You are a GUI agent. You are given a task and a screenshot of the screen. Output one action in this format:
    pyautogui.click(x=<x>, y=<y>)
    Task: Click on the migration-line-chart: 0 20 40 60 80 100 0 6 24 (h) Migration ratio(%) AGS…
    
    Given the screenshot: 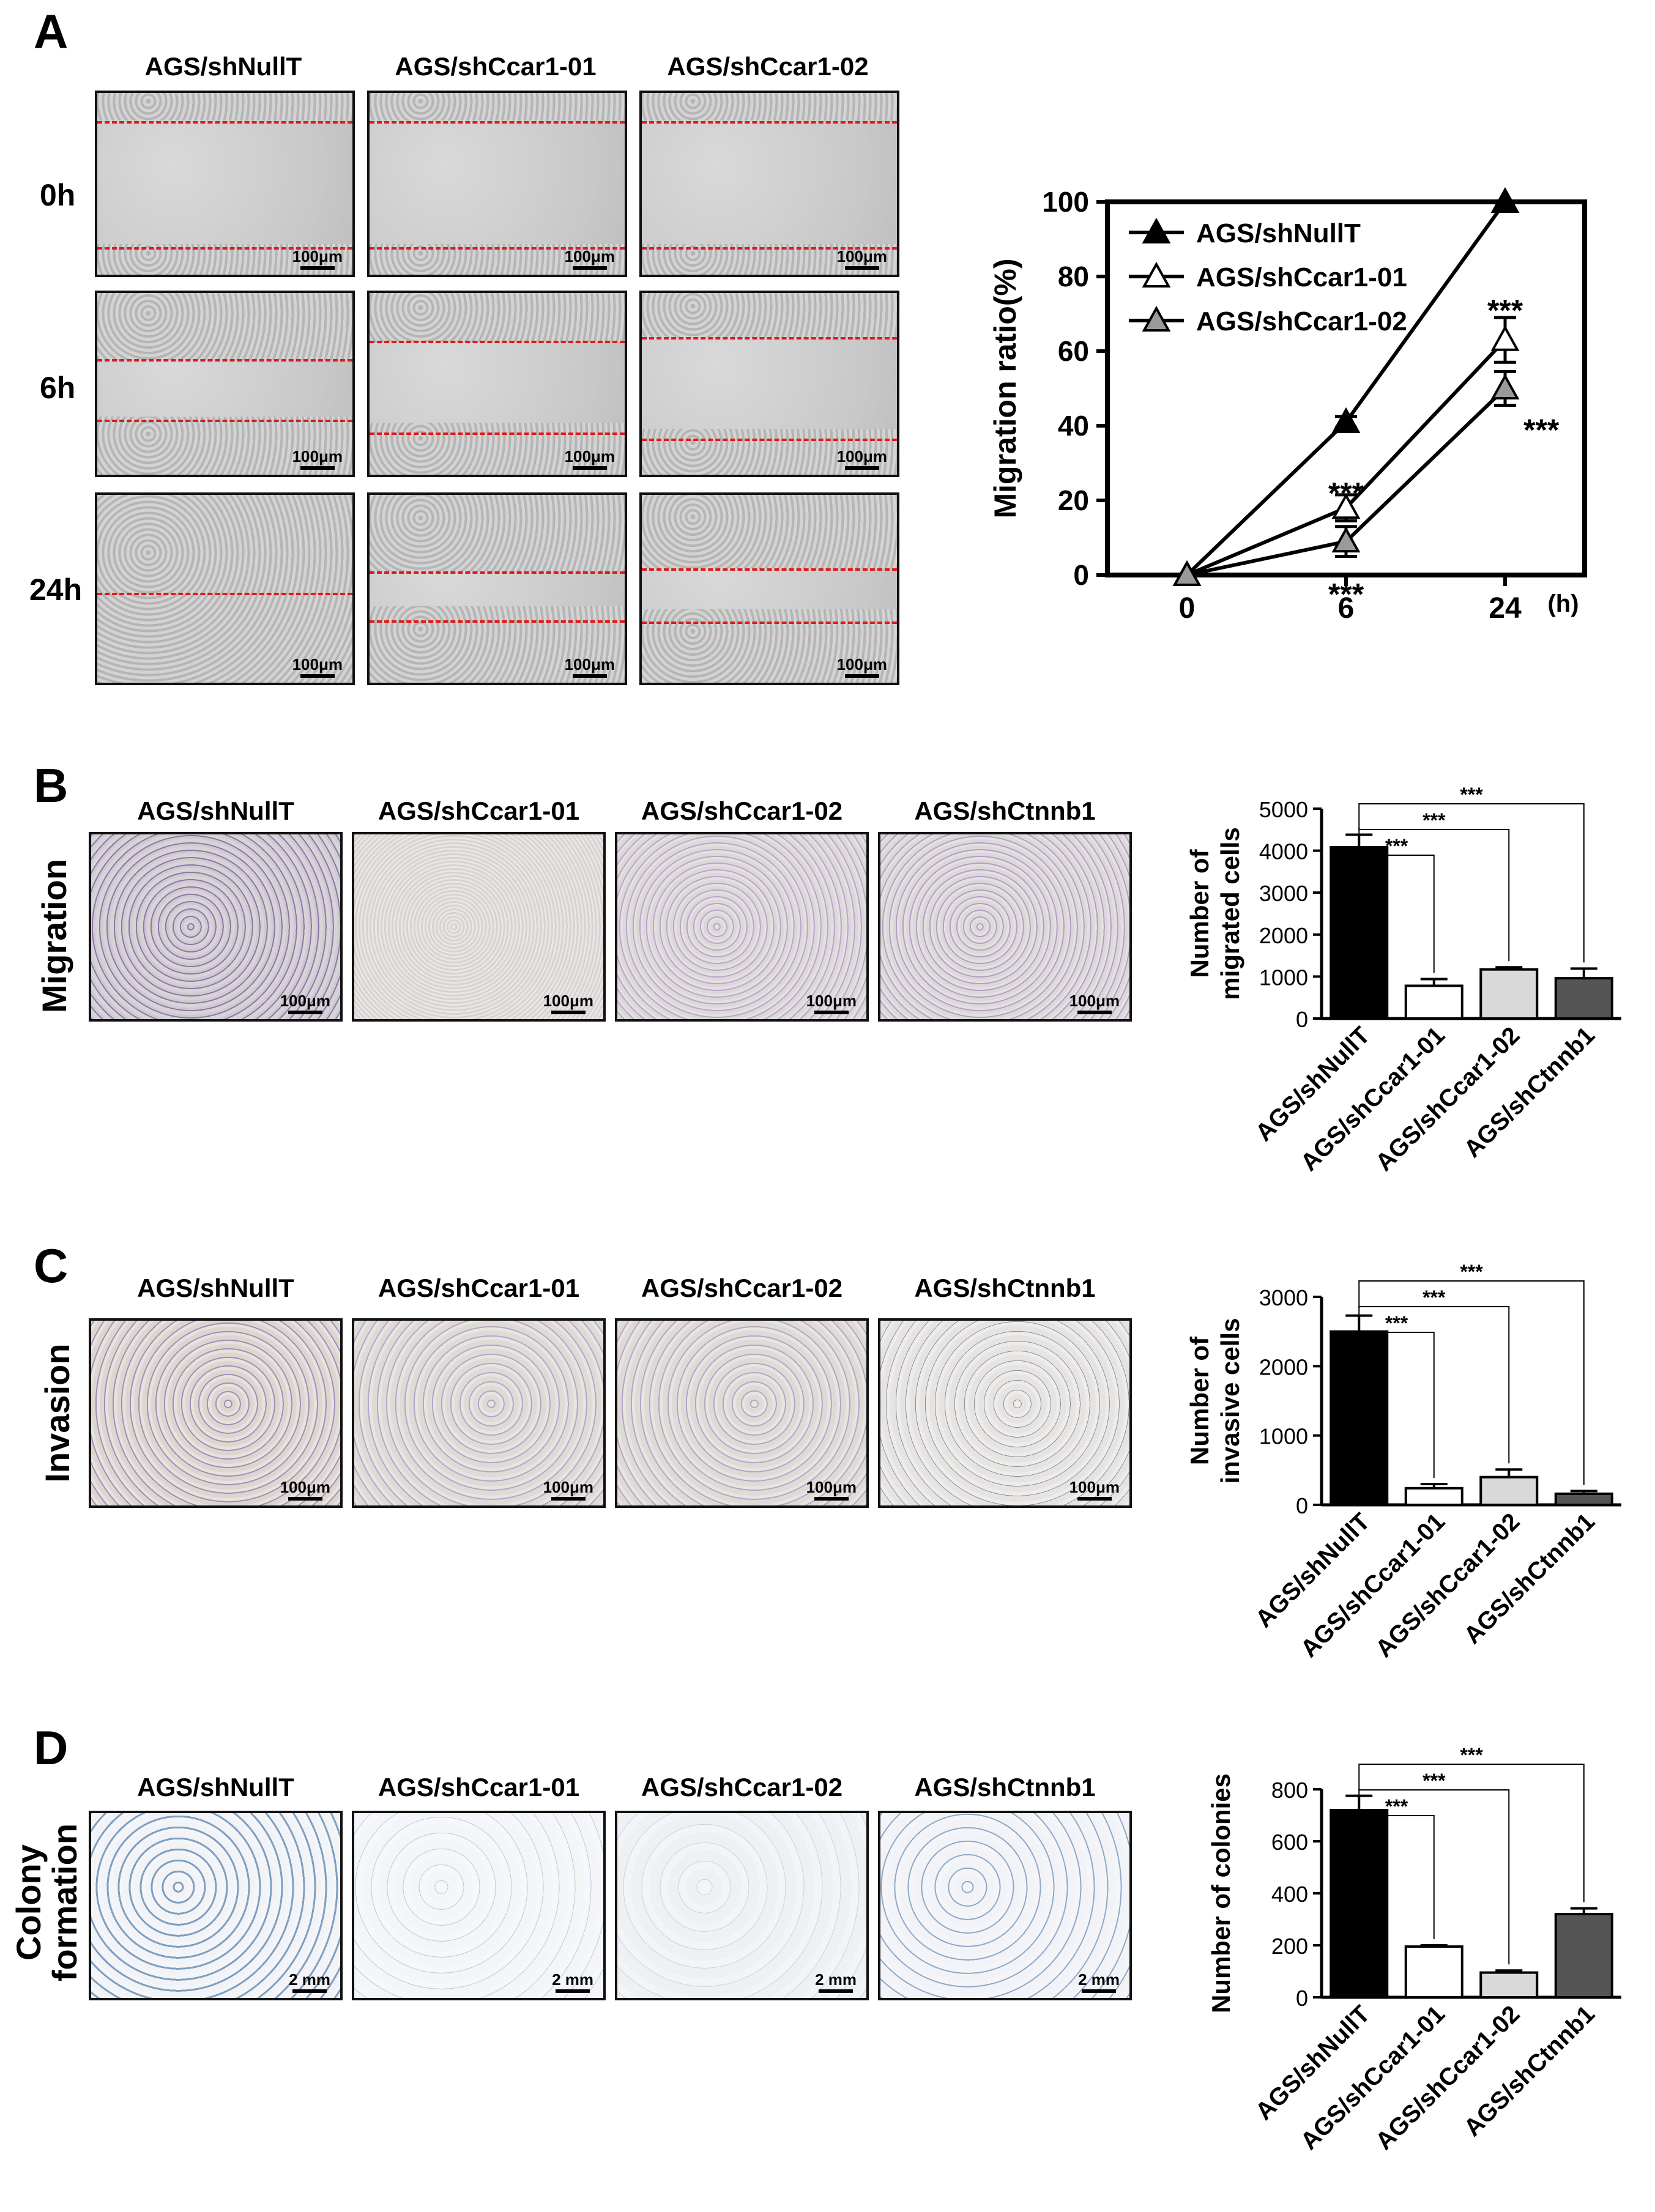 What is the action you would take?
    pyautogui.click(x=1287, y=405)
    